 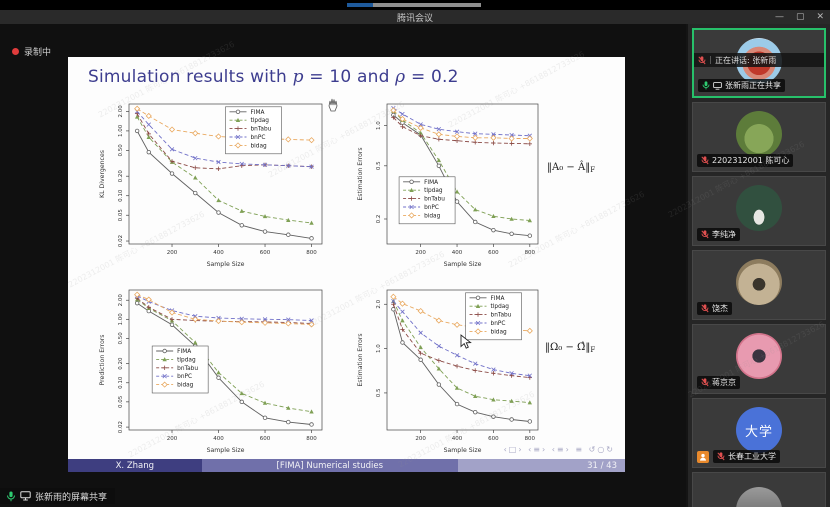 What do you see at coordinates (724, 382) in the screenshot?
I see `participant-name: 蒋京京` at bounding box center [724, 382].